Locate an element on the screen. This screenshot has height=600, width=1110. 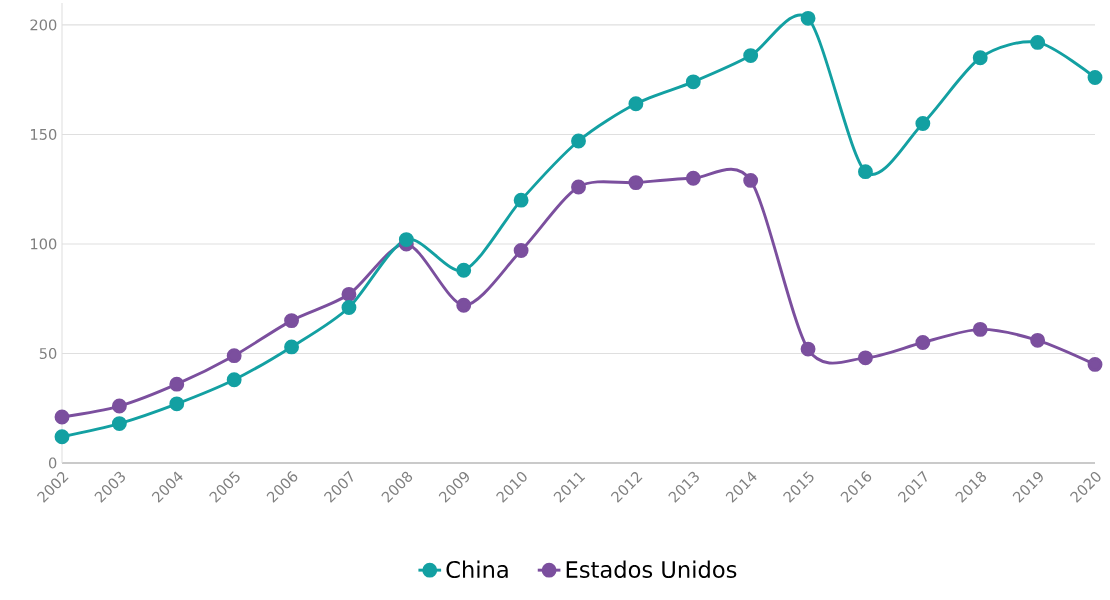
y-tick-label: 150 is located at coordinates (44, 134).